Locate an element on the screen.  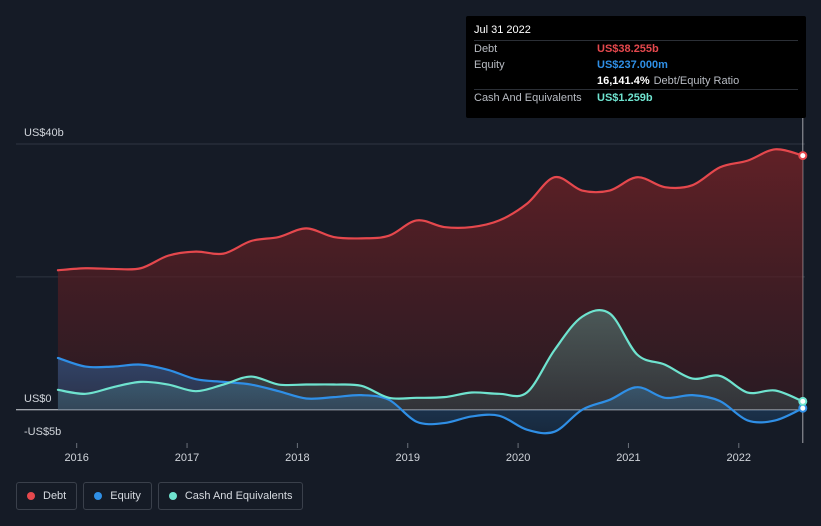
tooltip-row-equity: Equity US$237.000m is located at coordinates (636, 65).